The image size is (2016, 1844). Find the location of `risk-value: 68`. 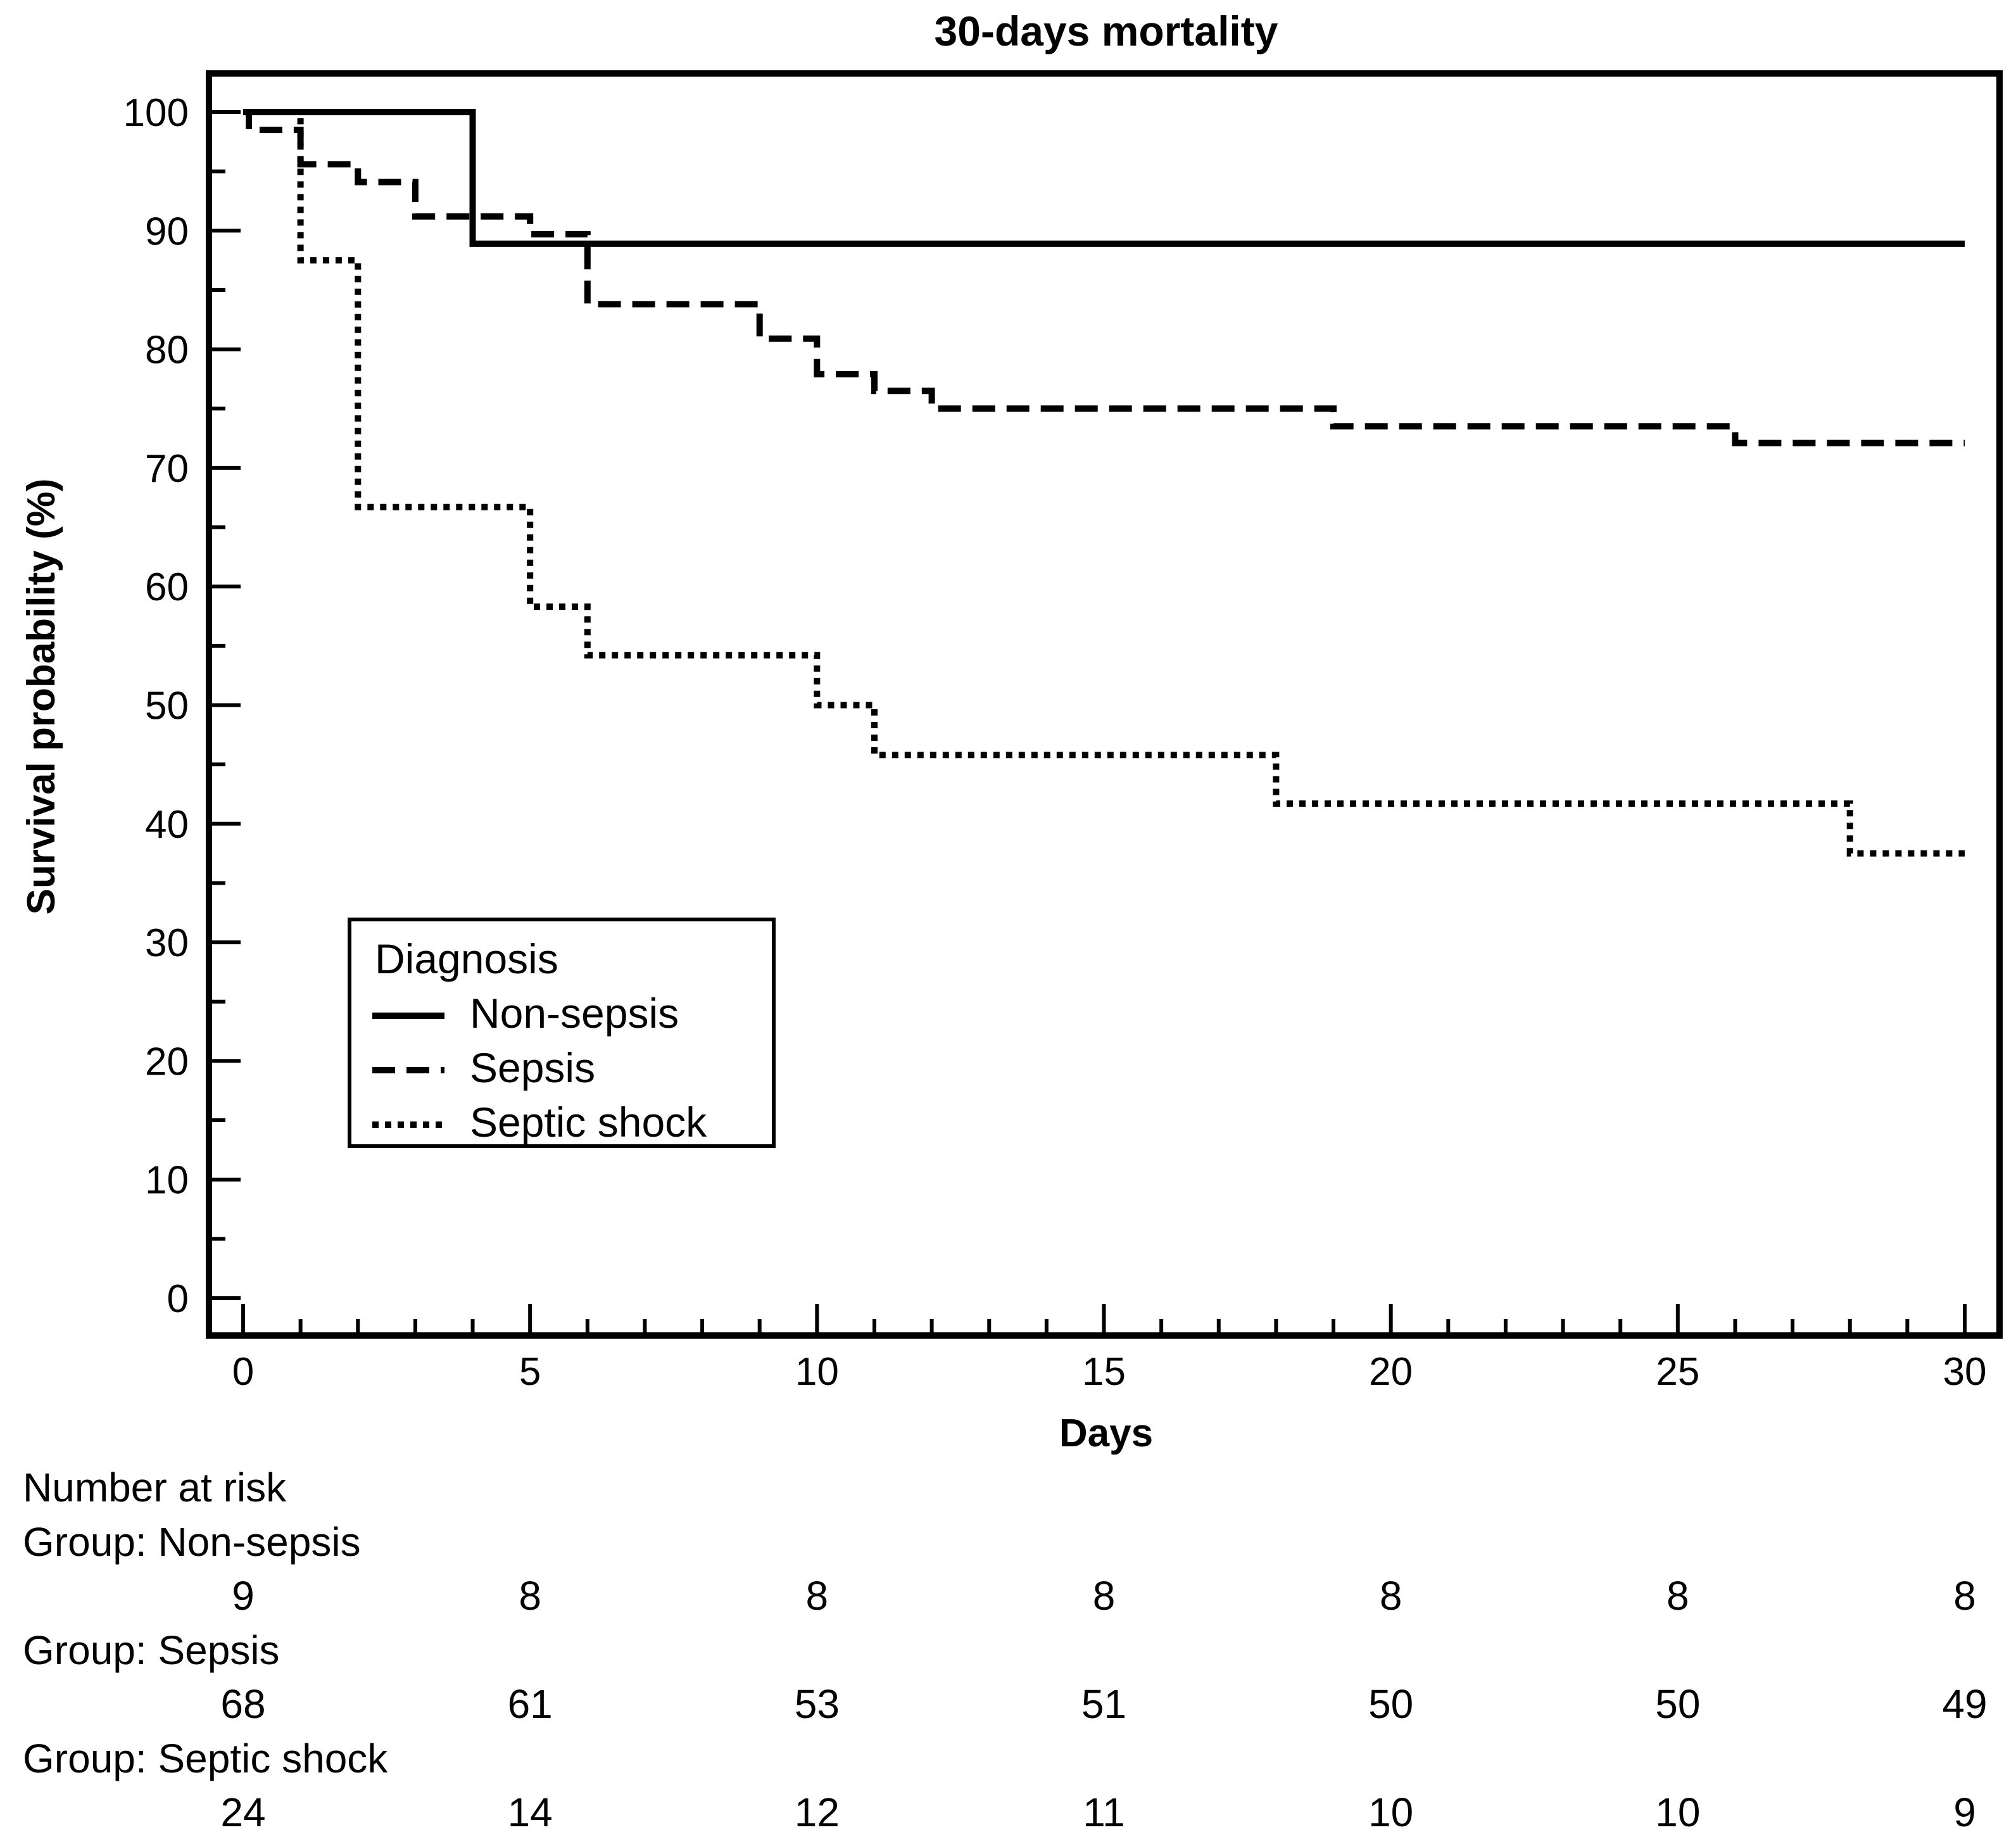

risk-value: 68 is located at coordinates (242, 1704).